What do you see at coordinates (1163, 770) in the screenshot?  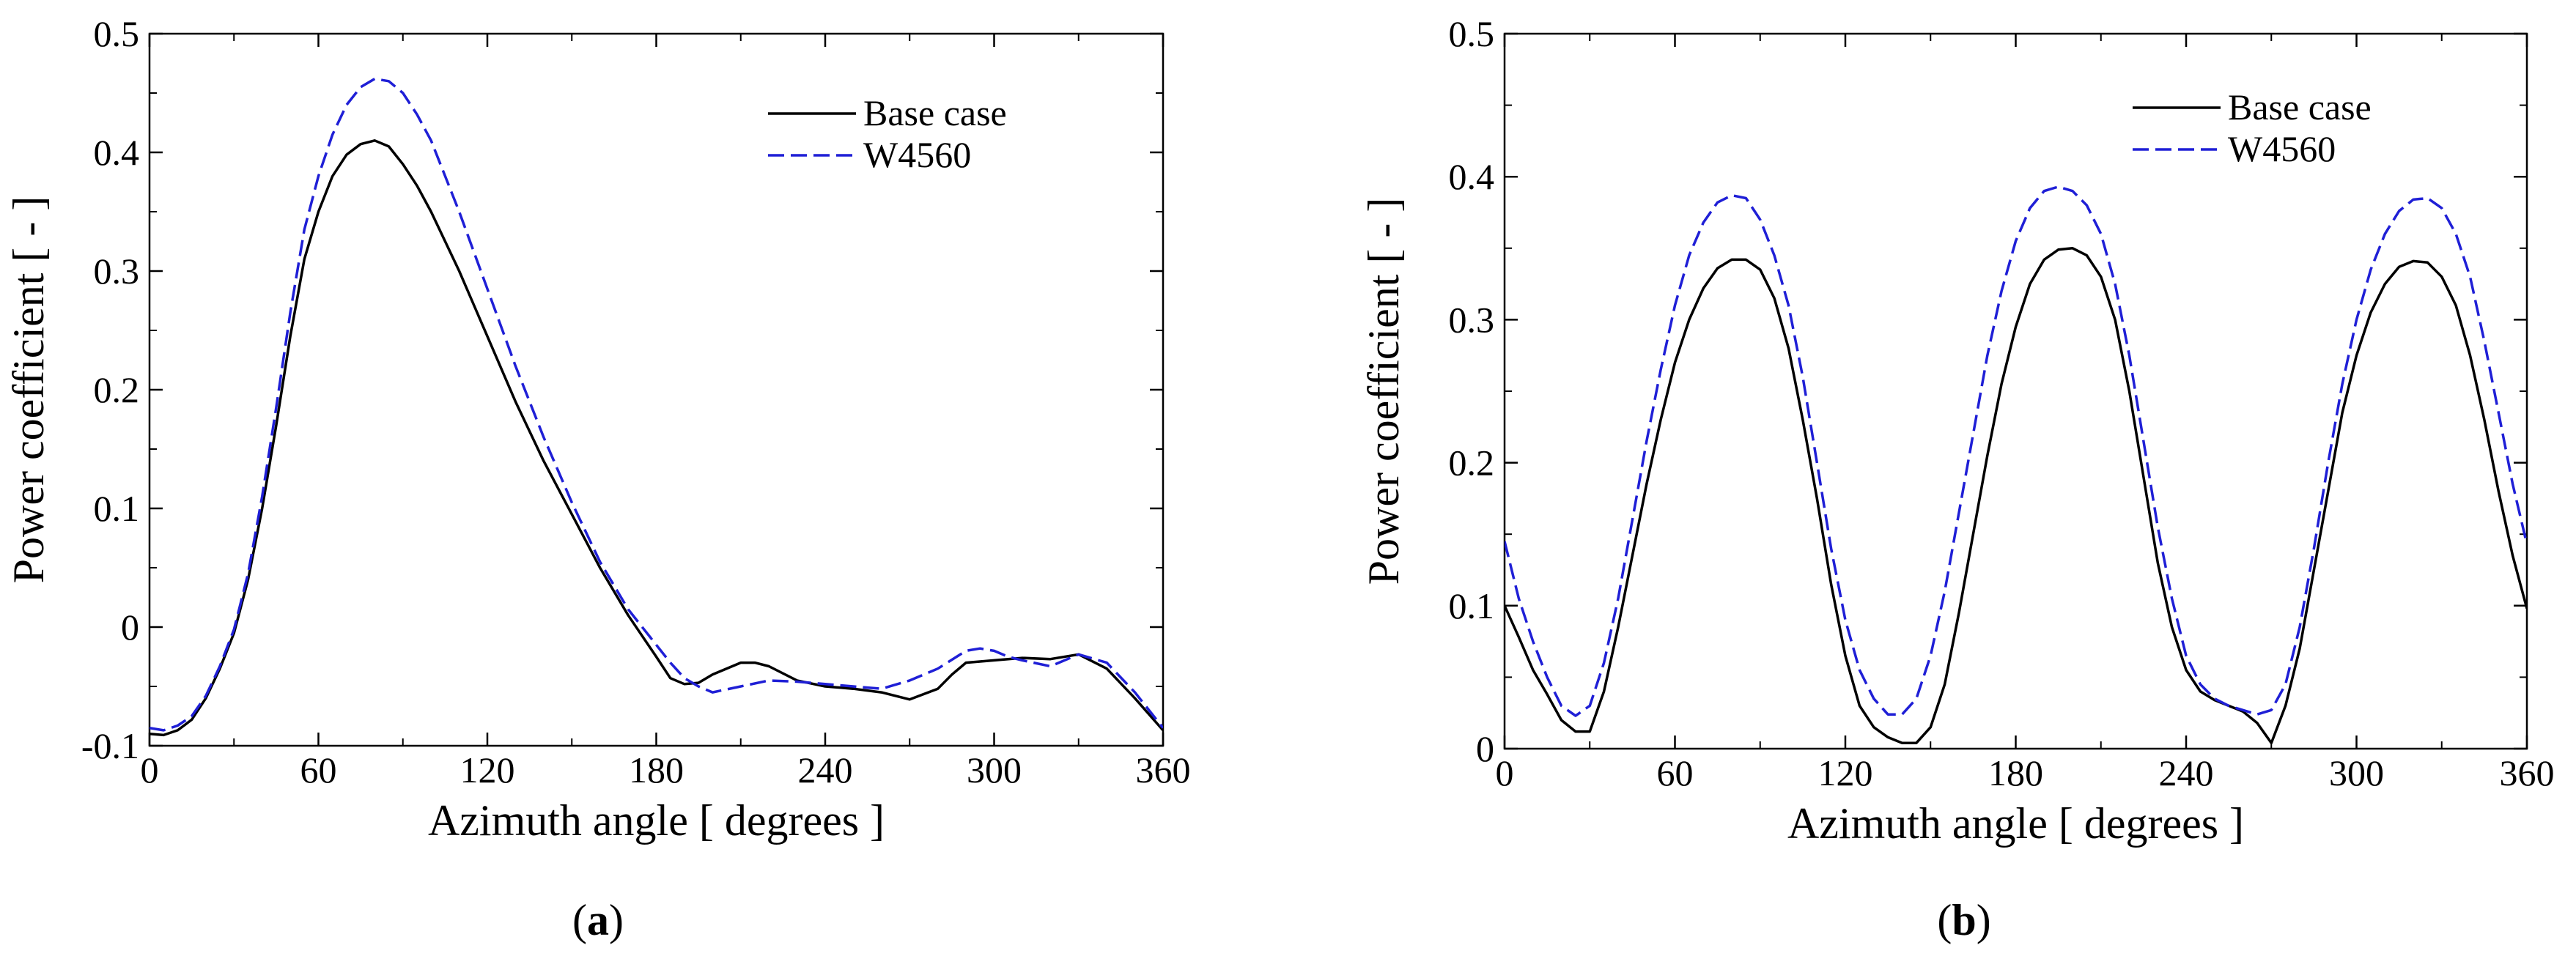 I see `x-tick-label-a-6: 360` at bounding box center [1163, 770].